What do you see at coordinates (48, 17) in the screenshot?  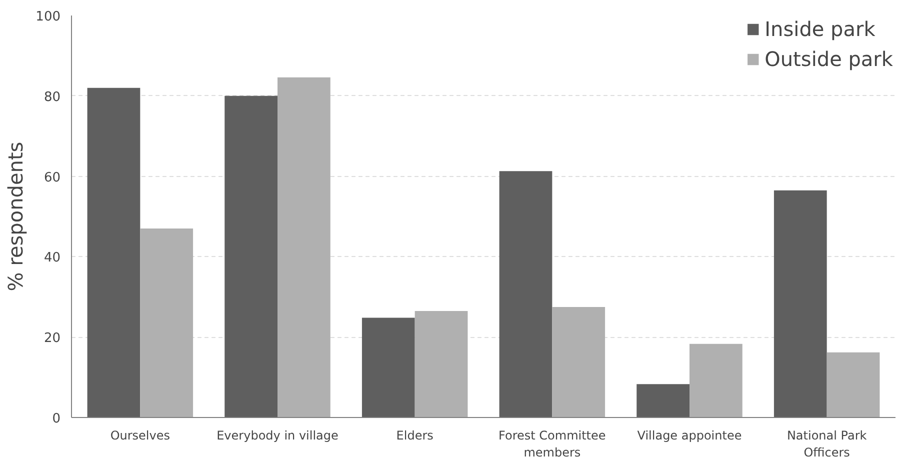 I see `y-tick-label: 100` at bounding box center [48, 17].